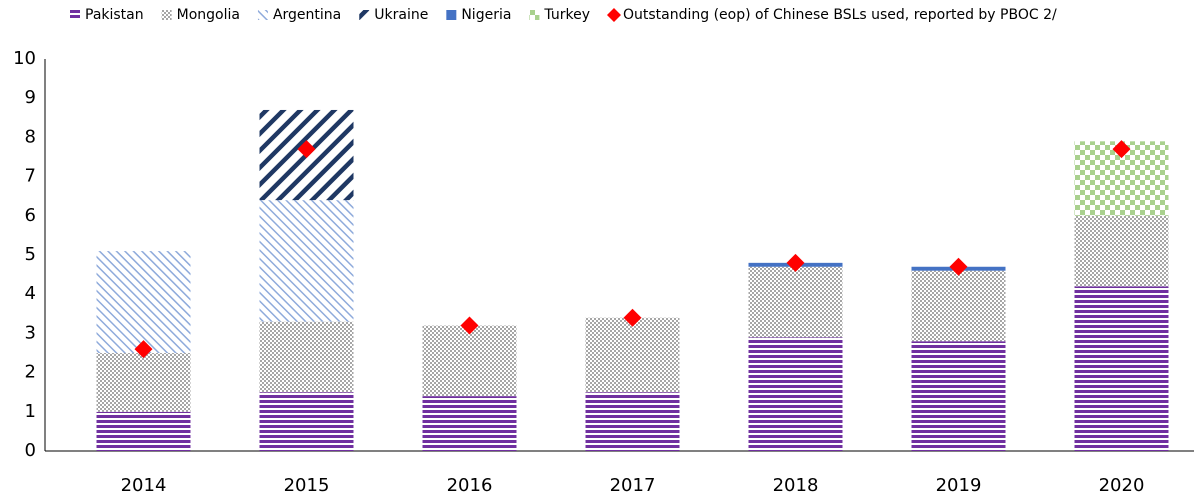 This screenshot has width=1194, height=504. What do you see at coordinates (633, 485) in the screenshot?
I see `x-tick-label: 2017` at bounding box center [633, 485].